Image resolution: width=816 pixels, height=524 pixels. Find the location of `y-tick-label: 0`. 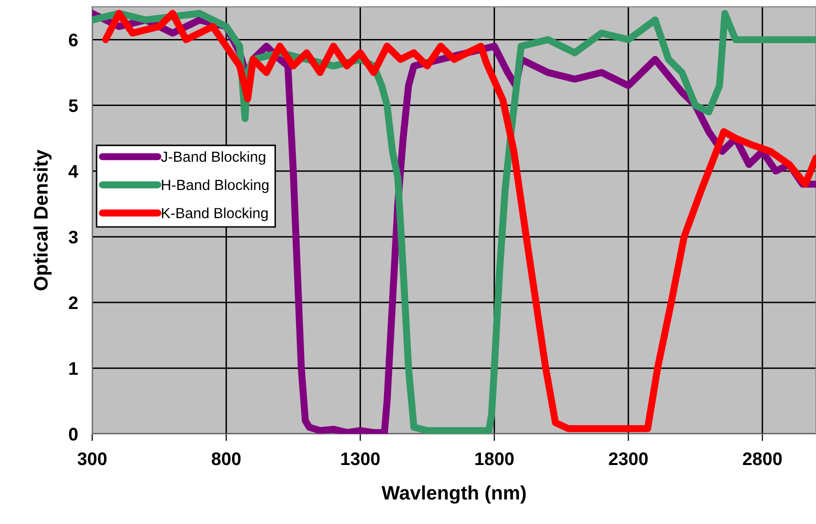

y-tick-label: 0 is located at coordinates (73, 434).